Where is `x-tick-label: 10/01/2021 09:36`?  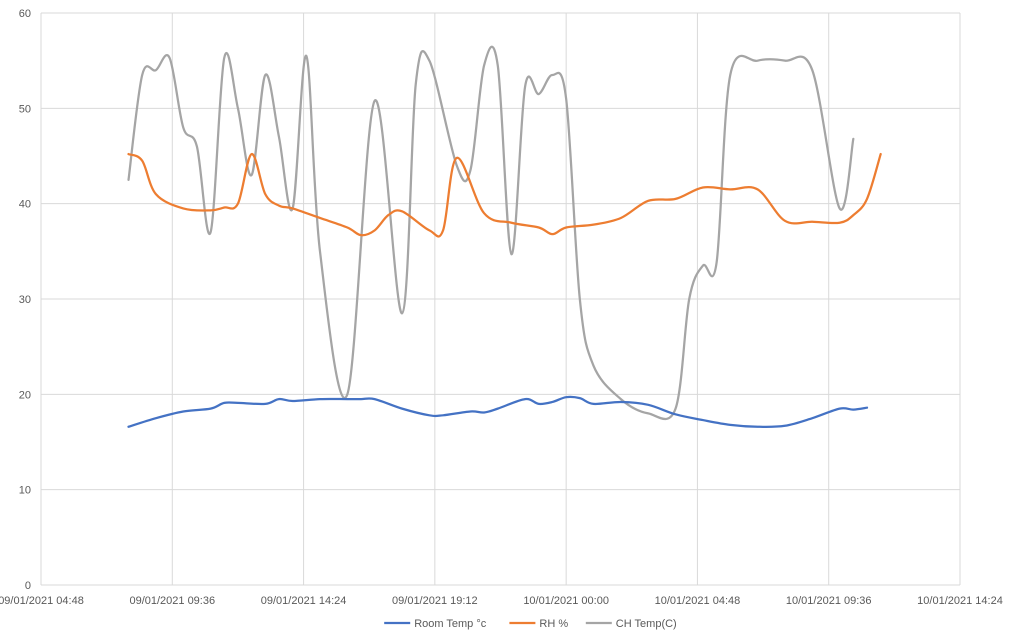
x-tick-label: 10/01/2021 09:36 is located at coordinates (829, 601).